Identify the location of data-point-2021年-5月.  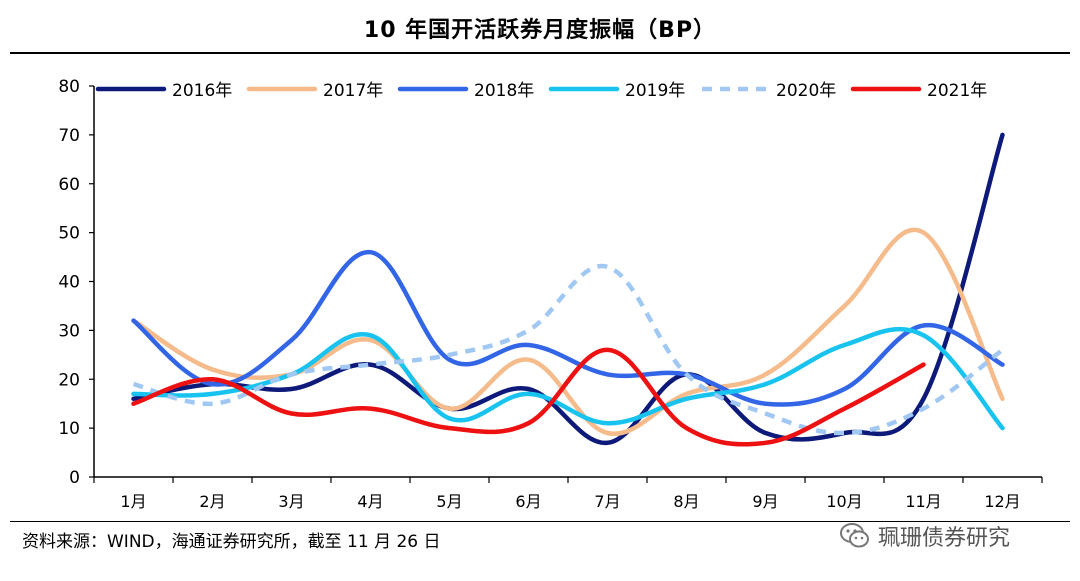
(450, 428).